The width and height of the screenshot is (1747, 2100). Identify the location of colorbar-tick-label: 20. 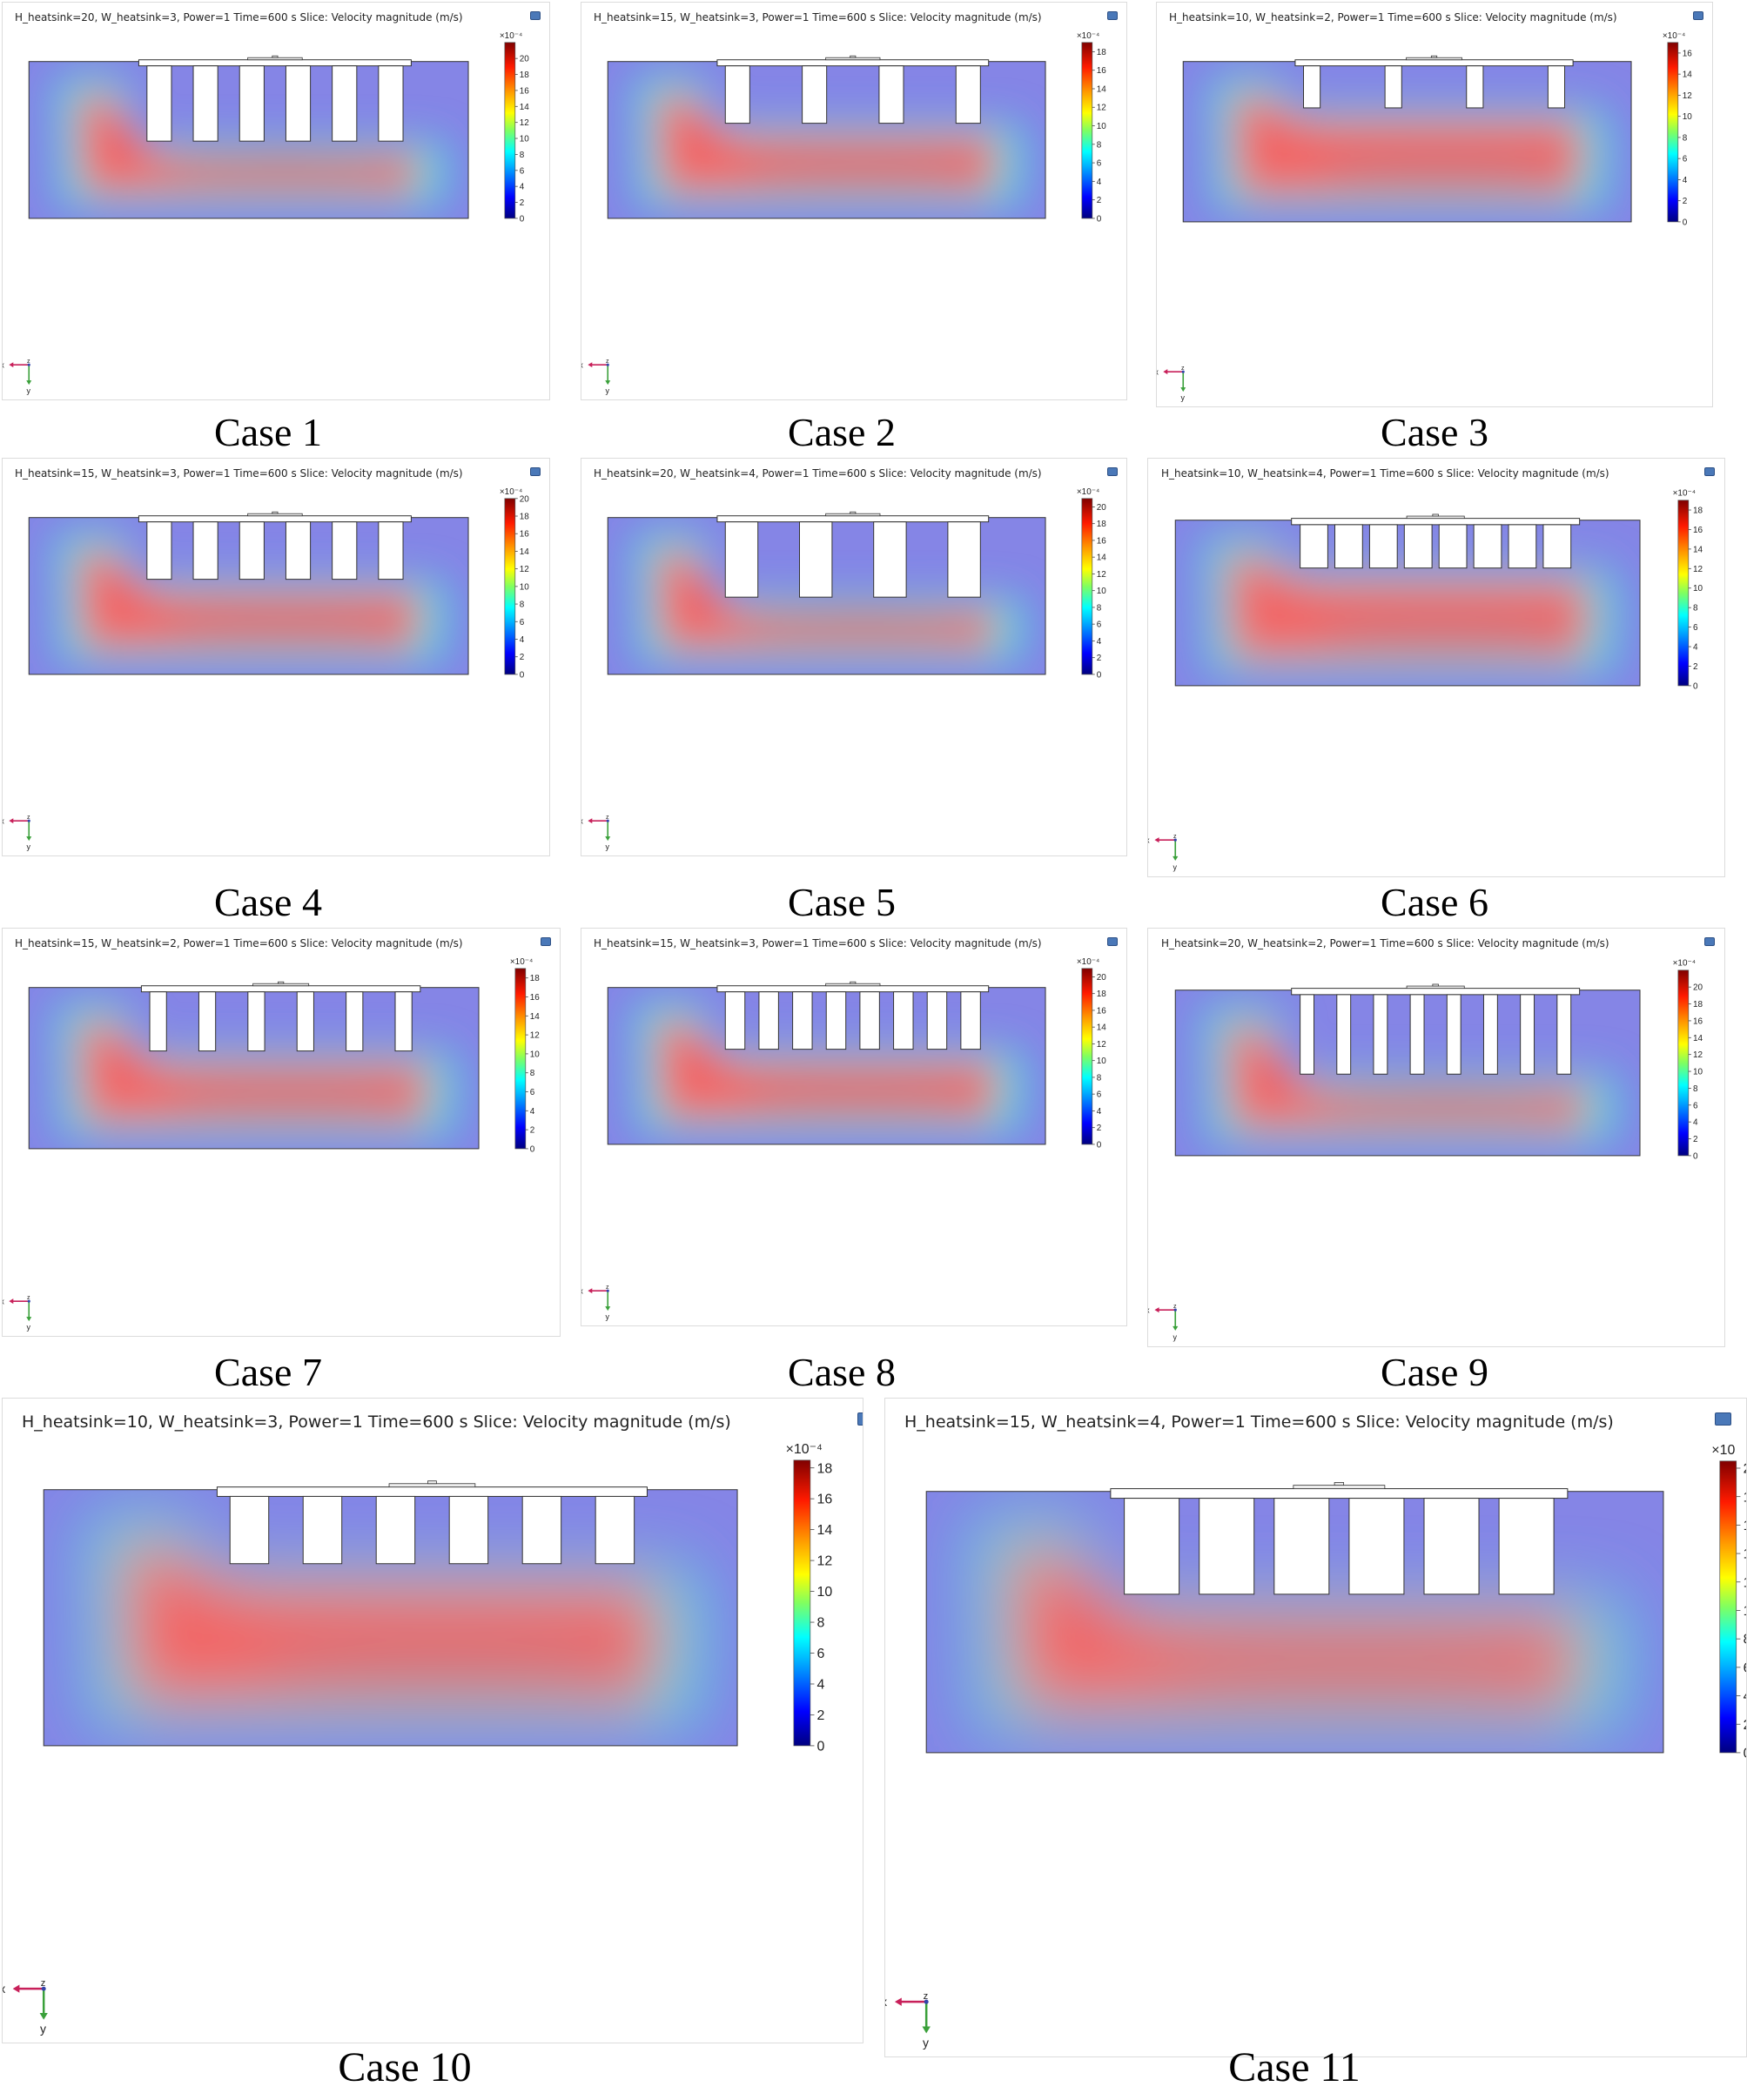
(1745, 1469).